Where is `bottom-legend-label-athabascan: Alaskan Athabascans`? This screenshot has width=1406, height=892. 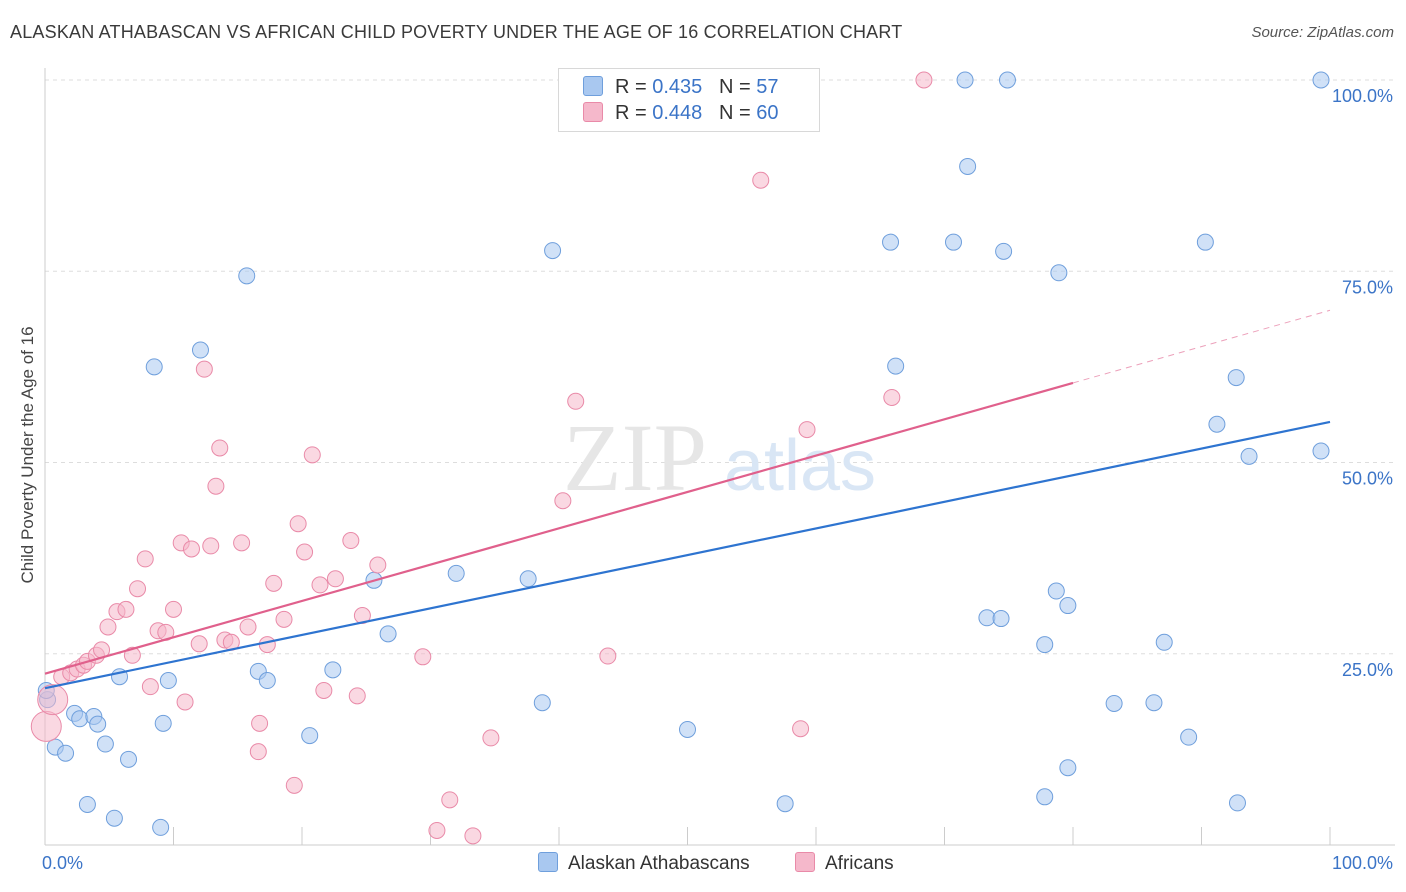
bottom-legend-label-athabascan: Alaskan Athabascans is located at coordinates (659, 863).